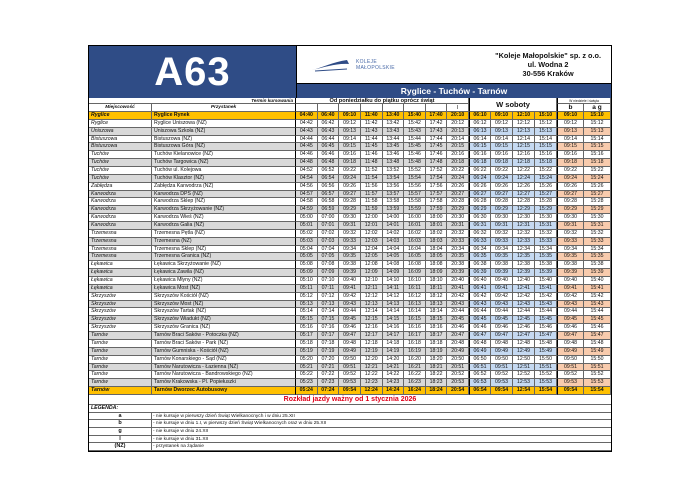 The height and width of the screenshot is (495, 700). I want to click on sunday-time-cell: 15:40, so click(597, 281).